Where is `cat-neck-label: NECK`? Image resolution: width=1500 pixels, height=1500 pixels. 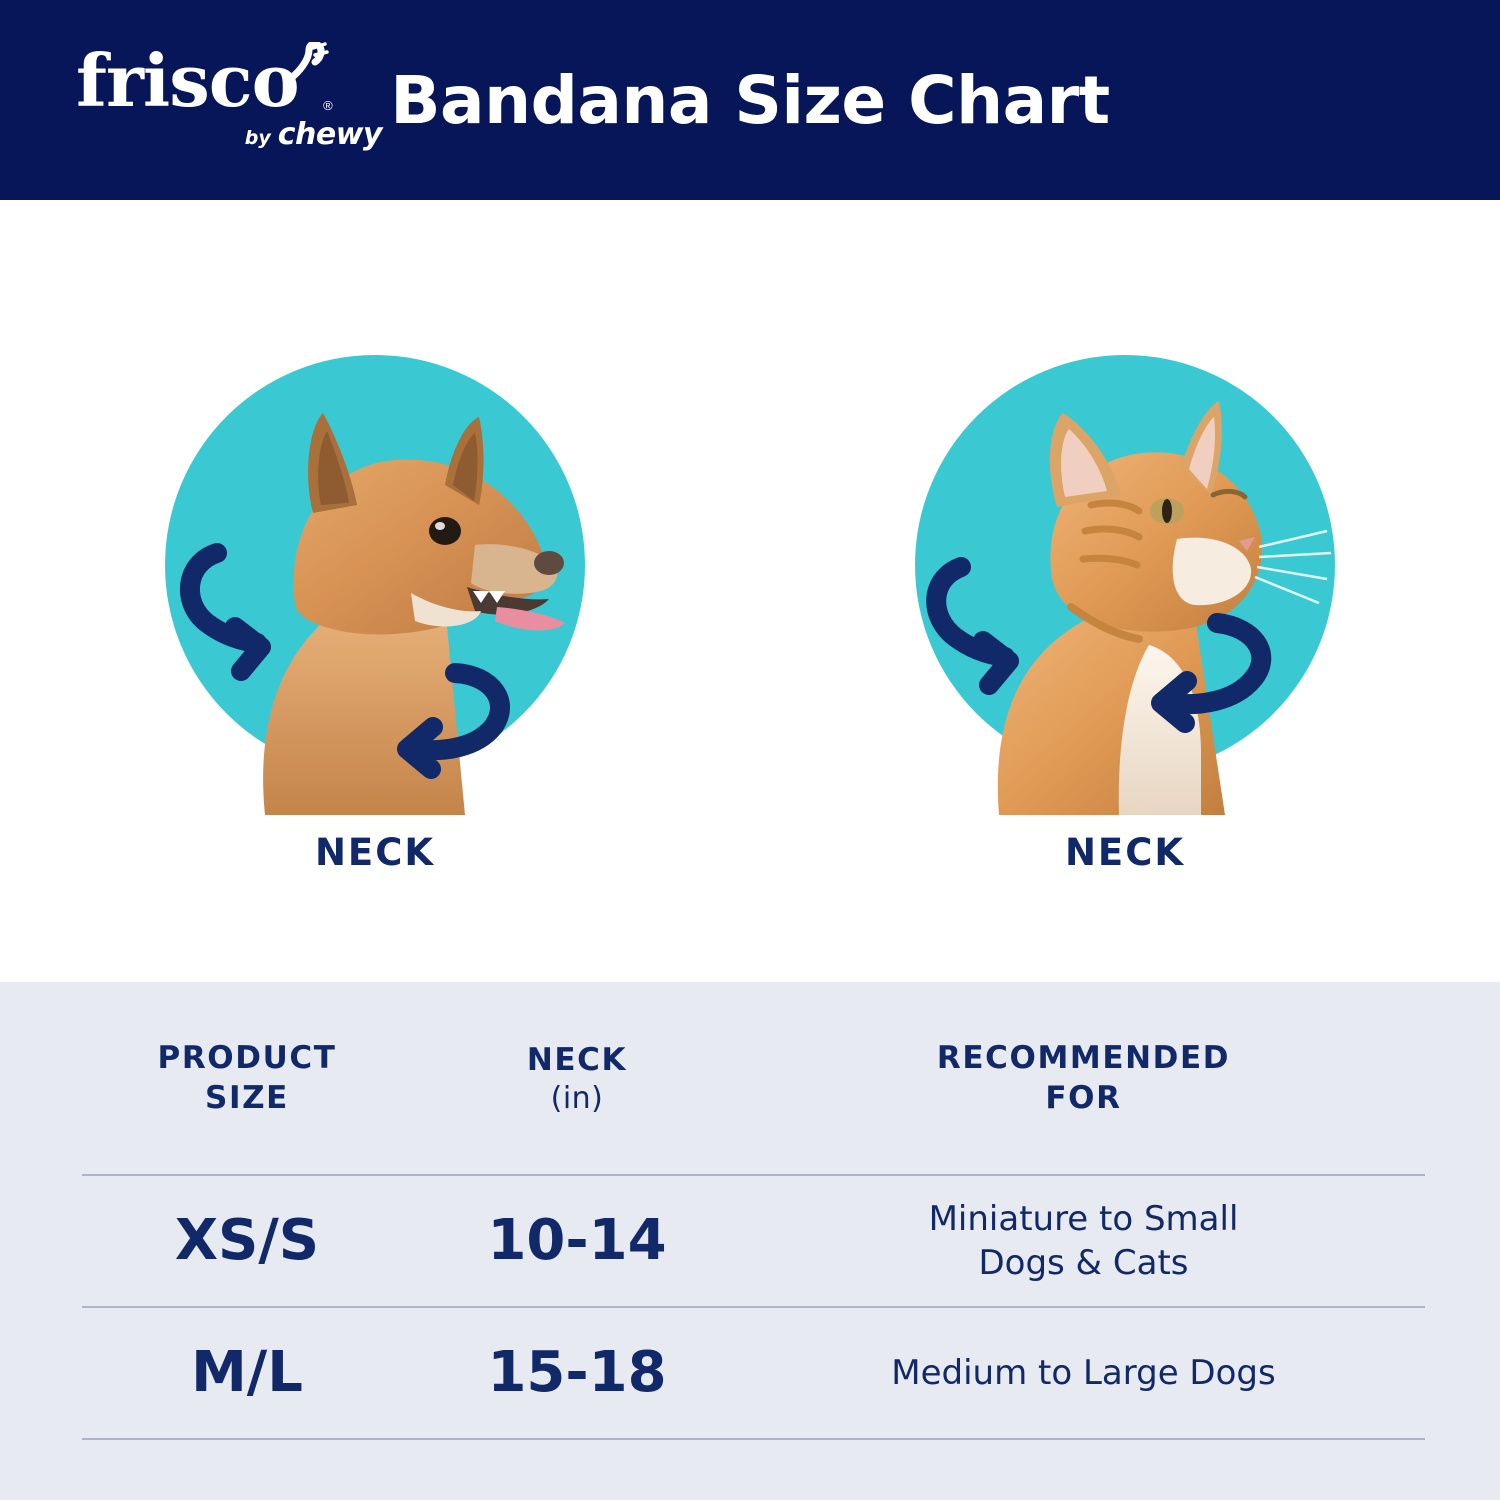 cat-neck-label: NECK is located at coordinates (1125, 852).